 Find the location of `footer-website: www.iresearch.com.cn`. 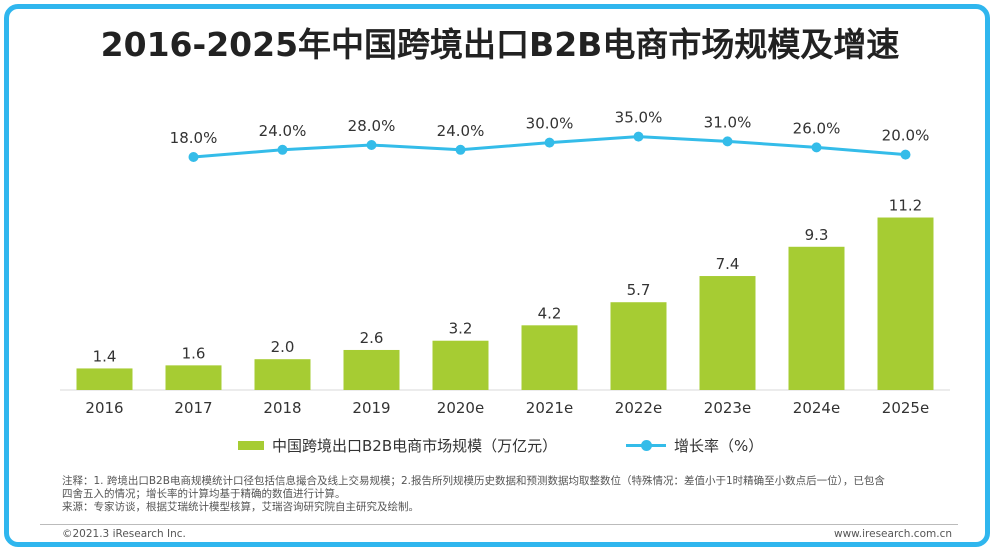

footer-website: www.iresearch.com.cn is located at coordinates (892, 534).